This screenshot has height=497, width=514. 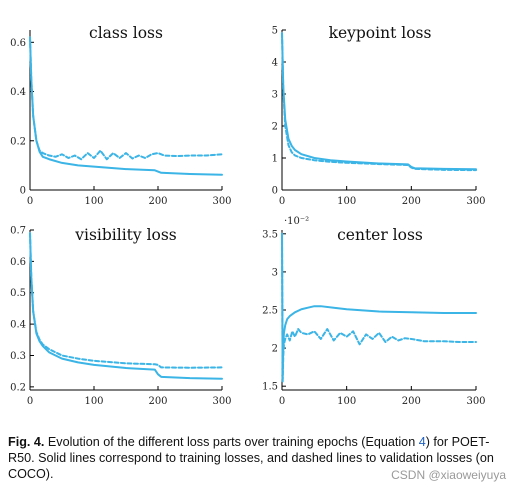 What do you see at coordinates (18, 231) in the screenshot?
I see `y-tick-label: 0.7` at bounding box center [18, 231].